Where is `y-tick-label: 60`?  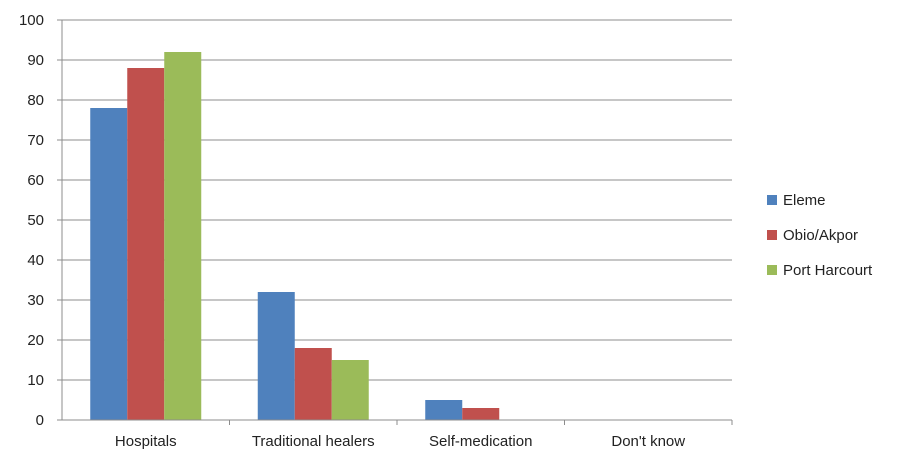 y-tick-label: 60 is located at coordinates (35, 180).